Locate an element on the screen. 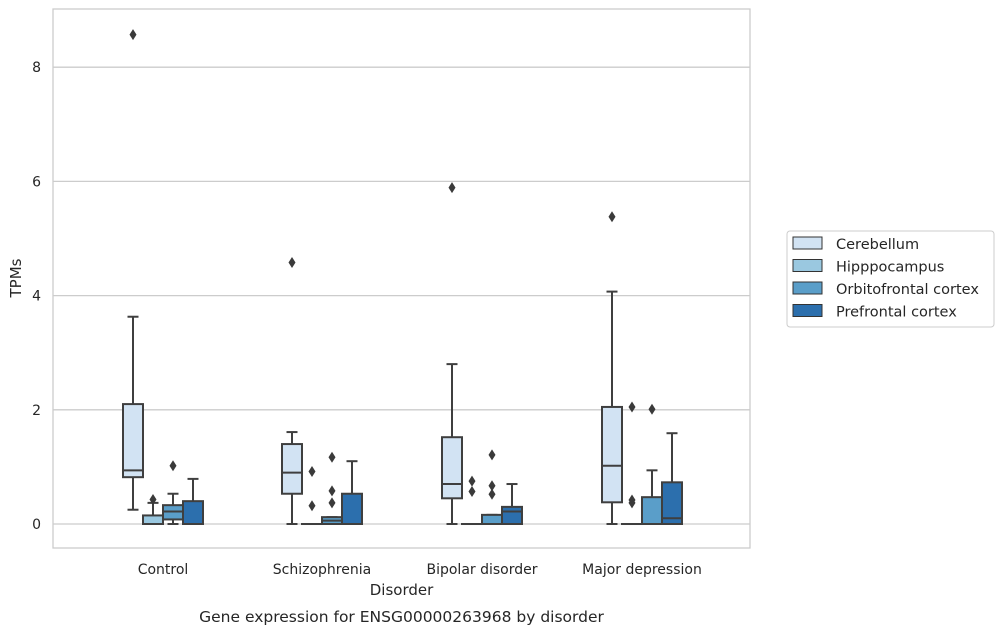 The image size is (1003, 634). y-tick-labels: 0 2 4 6 8 is located at coordinates (36, 296).